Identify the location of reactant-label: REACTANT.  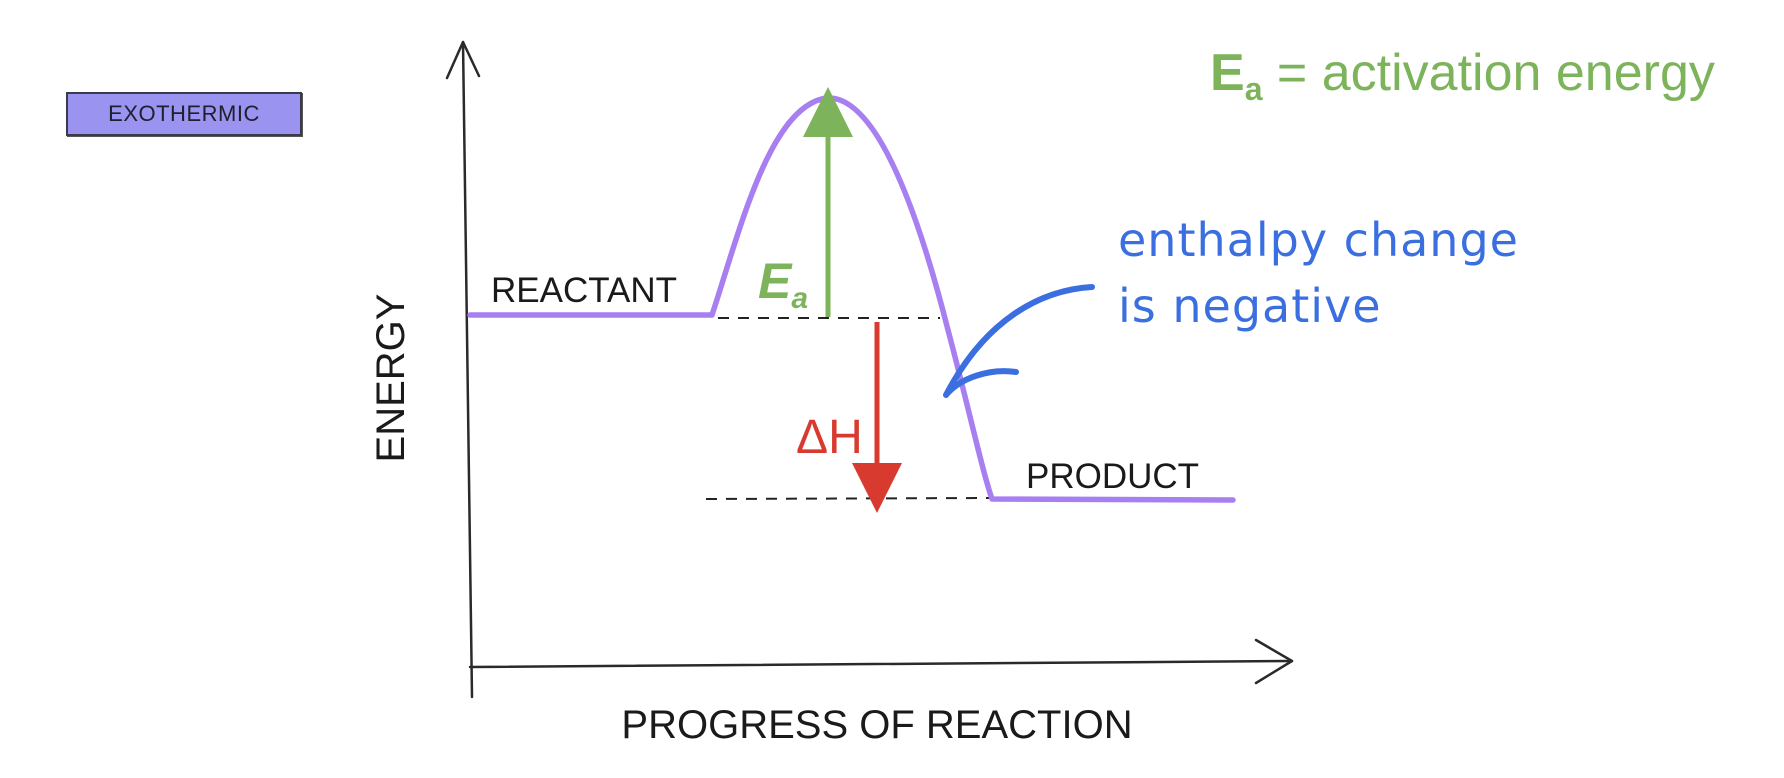
(584, 290).